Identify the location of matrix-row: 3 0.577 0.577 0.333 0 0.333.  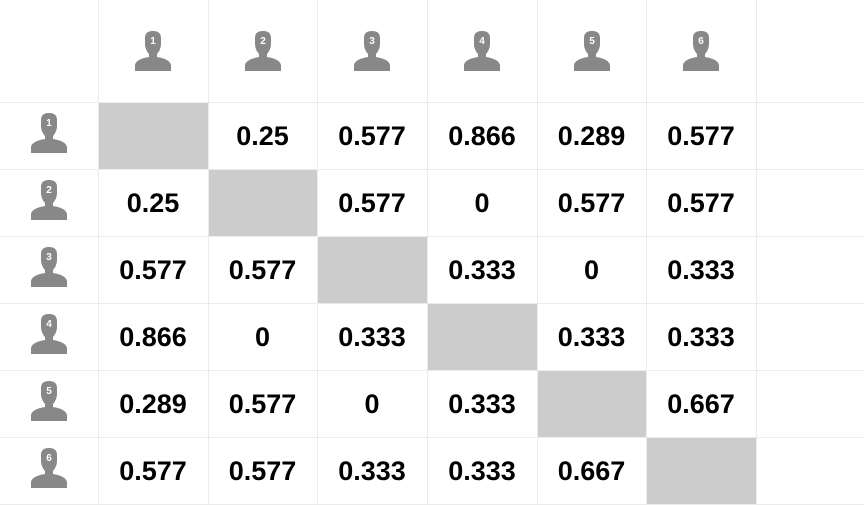
(432, 270).